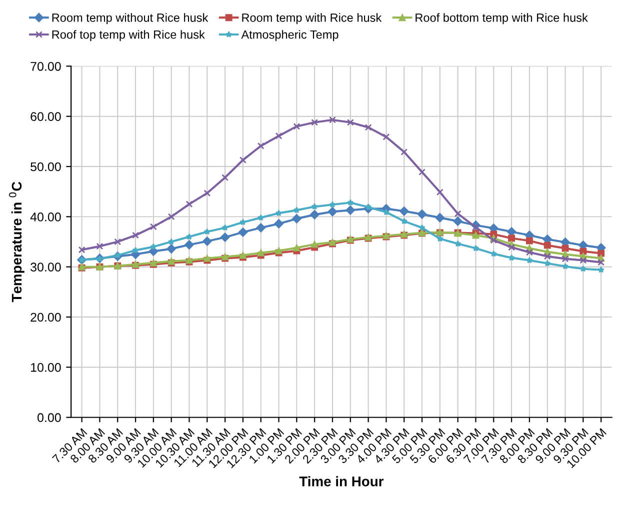 This screenshot has width=618, height=509. I want to click on y-tick-label: 50.00, so click(45, 167).